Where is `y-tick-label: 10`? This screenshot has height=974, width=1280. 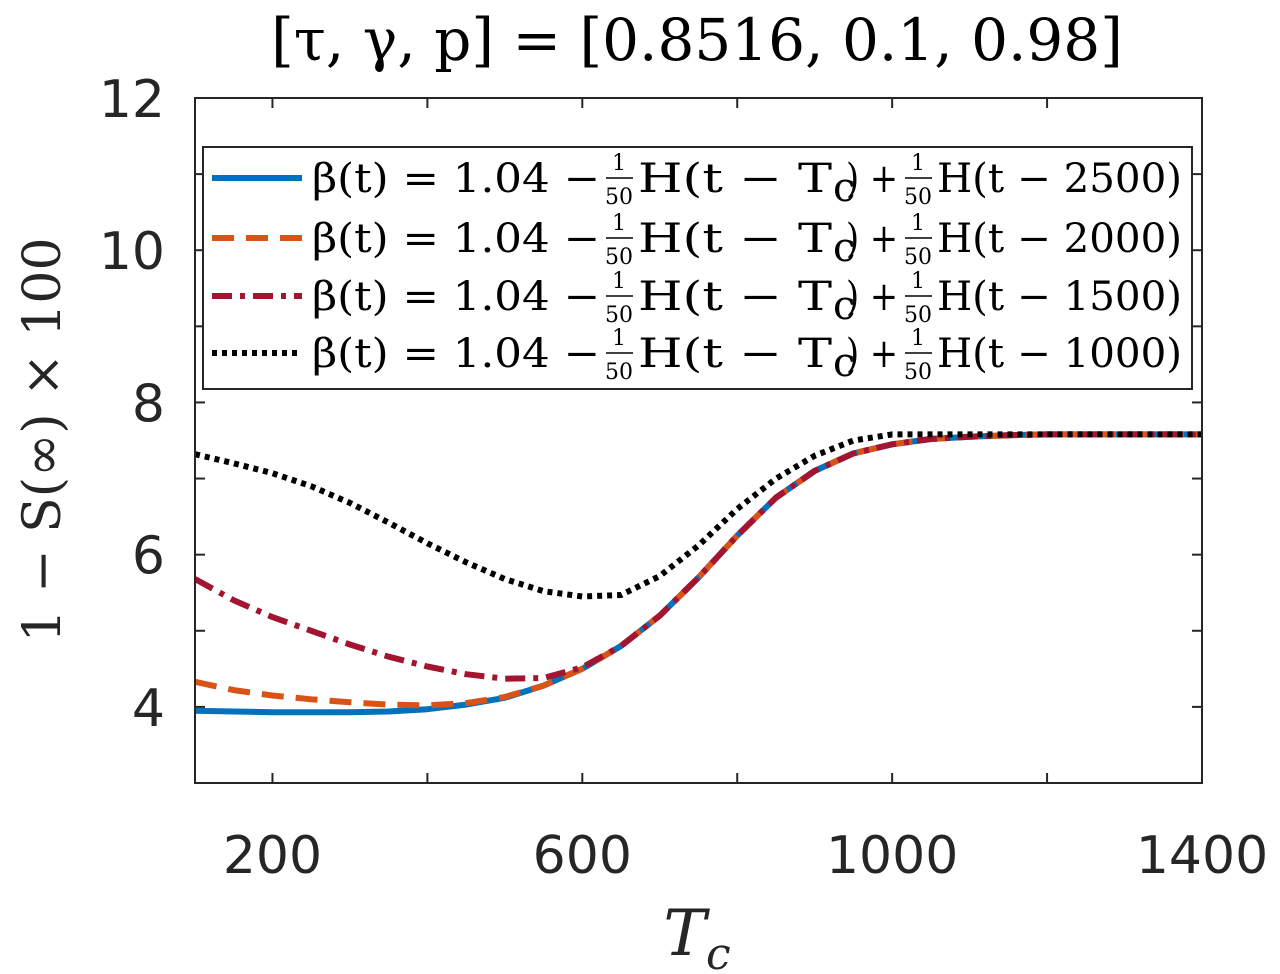 y-tick-label: 10 is located at coordinates (132, 252).